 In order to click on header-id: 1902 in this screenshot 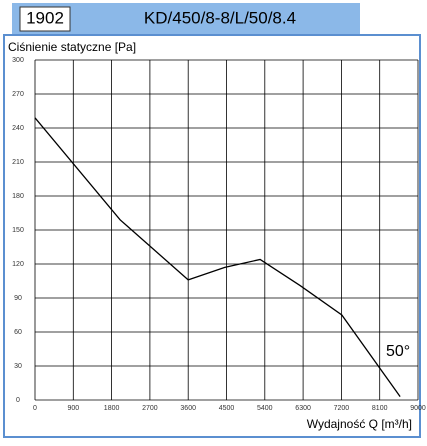, I will do `click(45, 17)`.